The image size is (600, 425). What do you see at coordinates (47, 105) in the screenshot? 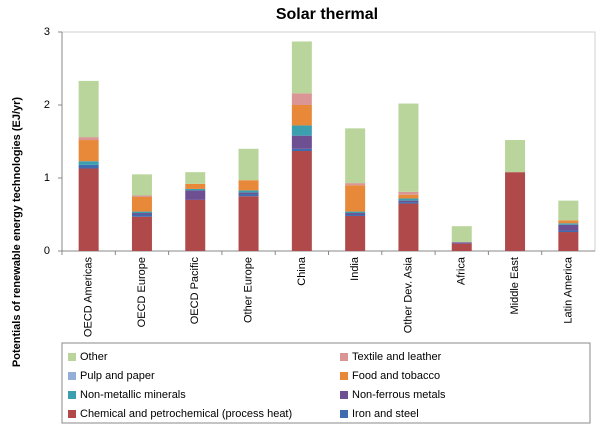
I see `y-tick-label: 2` at bounding box center [47, 105].